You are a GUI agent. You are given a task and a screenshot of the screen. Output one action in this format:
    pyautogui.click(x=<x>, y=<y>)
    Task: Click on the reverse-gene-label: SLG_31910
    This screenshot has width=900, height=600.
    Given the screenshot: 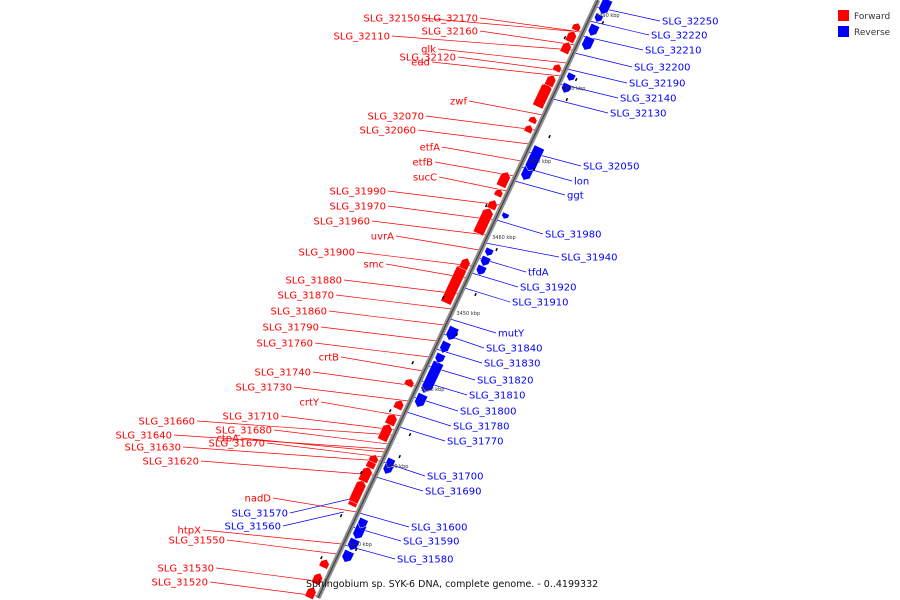 What is the action you would take?
    pyautogui.click(x=540, y=303)
    